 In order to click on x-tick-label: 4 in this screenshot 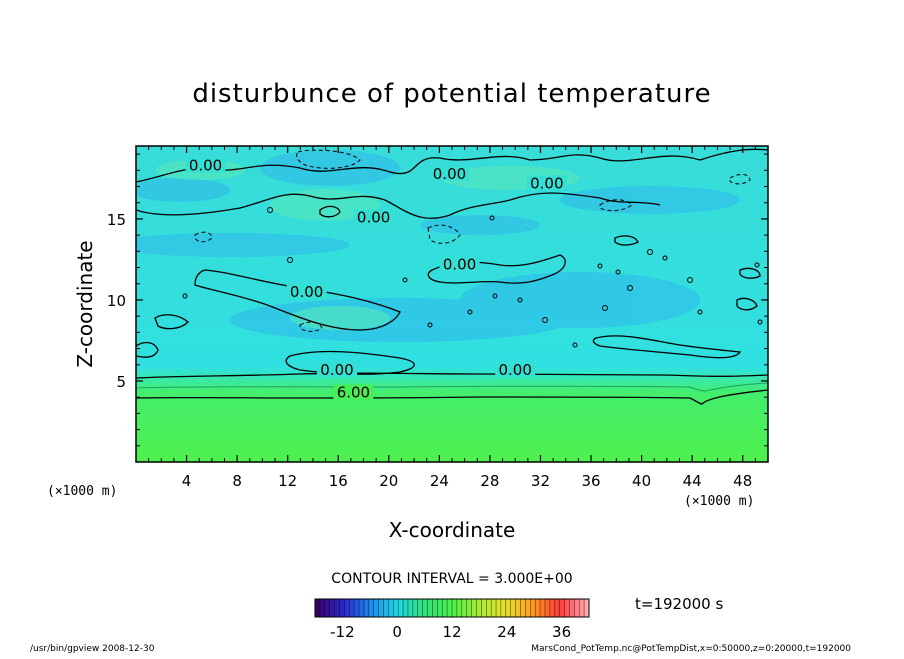, I will do `click(187, 481)`.